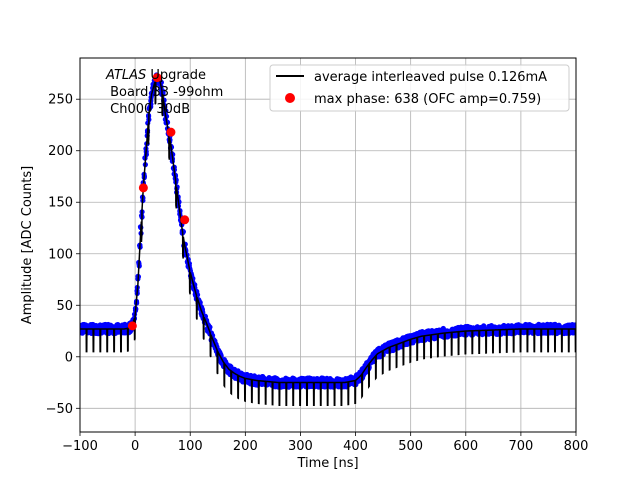 The height and width of the screenshot is (480, 640). What do you see at coordinates (148, 109) in the screenshot?
I see `channel-label: Ch000 30dB` at bounding box center [148, 109].